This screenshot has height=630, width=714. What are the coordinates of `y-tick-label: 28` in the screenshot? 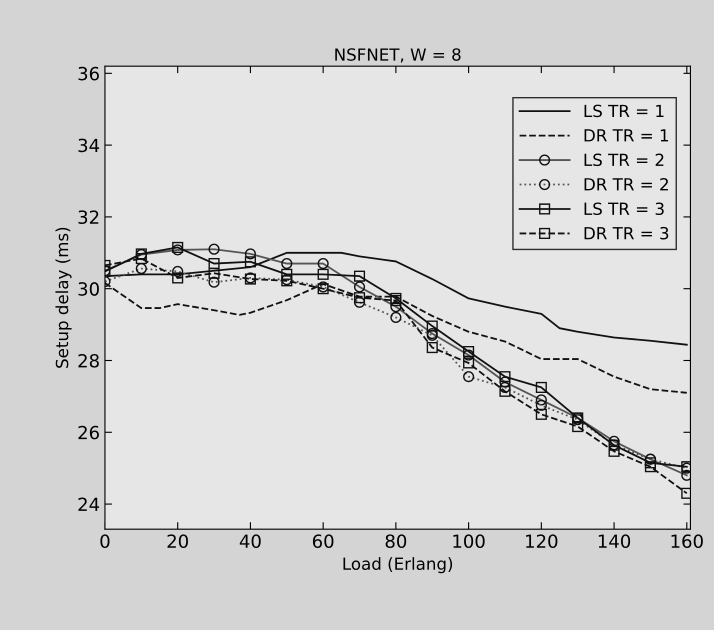 It's located at (88, 361).